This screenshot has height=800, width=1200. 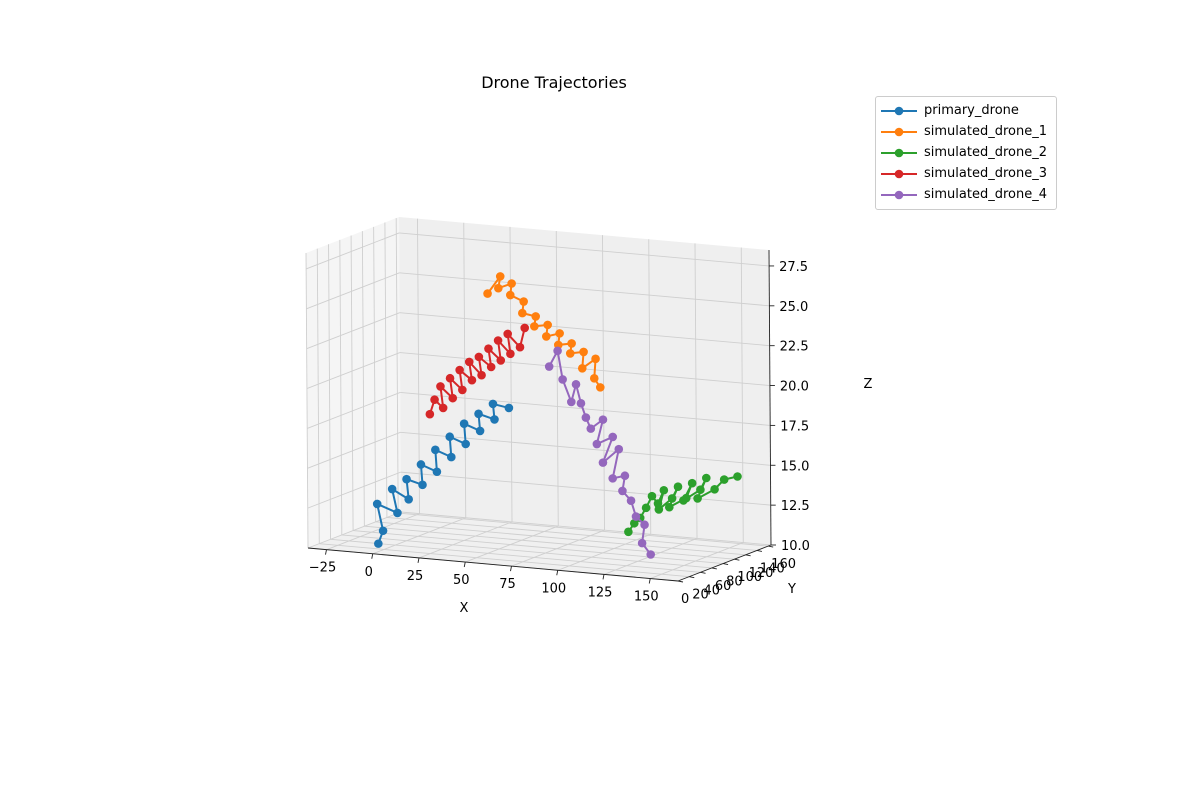 What do you see at coordinates (761, 573) in the screenshot?
I see `y-tick-label: 120` at bounding box center [761, 573].